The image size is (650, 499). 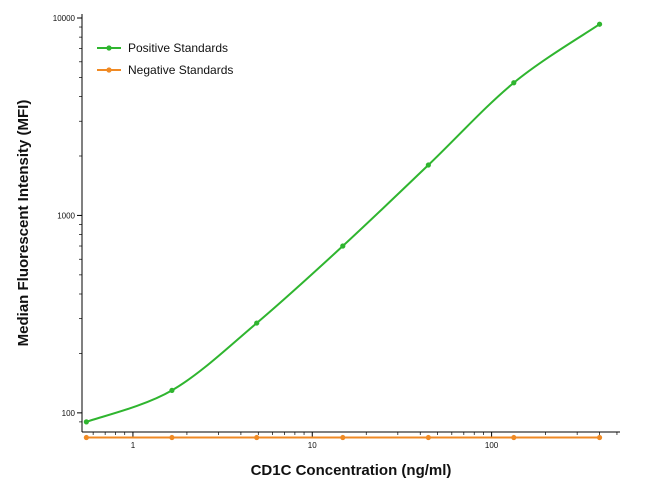 I want to click on y-tick-label: 1000, so click(x=66, y=215).